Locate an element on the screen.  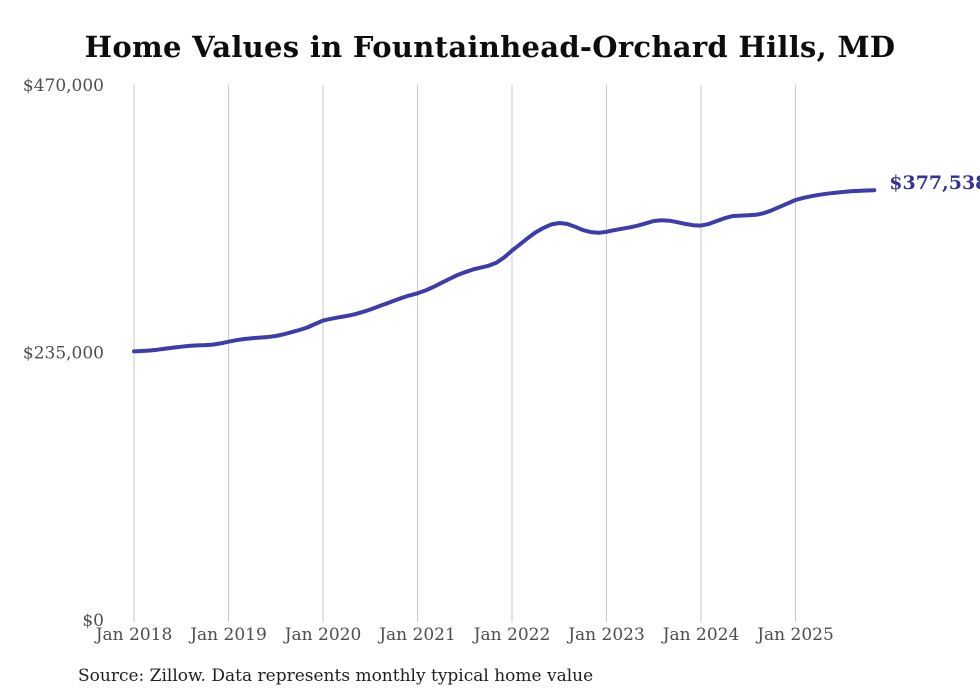
x-tick-label: Jan 2022 is located at coordinates (511, 635).